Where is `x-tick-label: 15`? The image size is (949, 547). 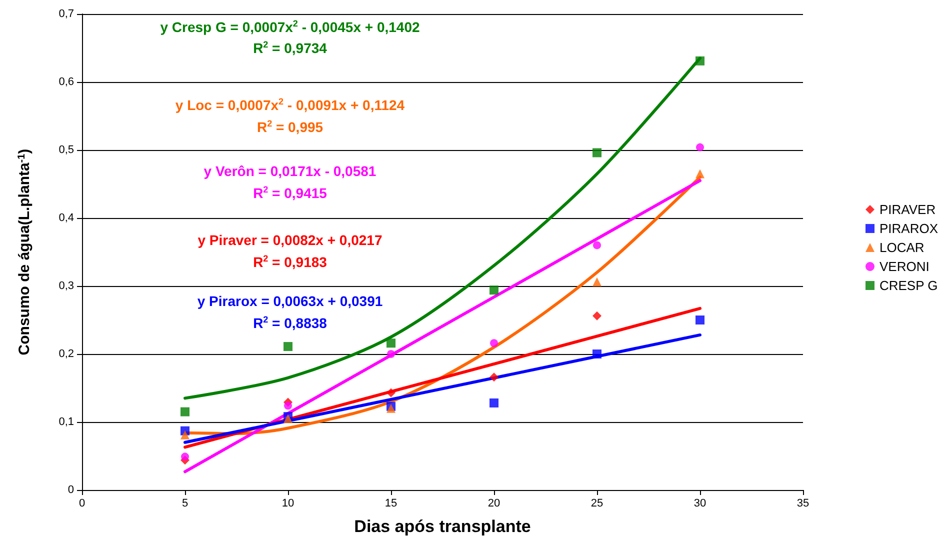
x-tick-label: 15 is located at coordinates (391, 504).